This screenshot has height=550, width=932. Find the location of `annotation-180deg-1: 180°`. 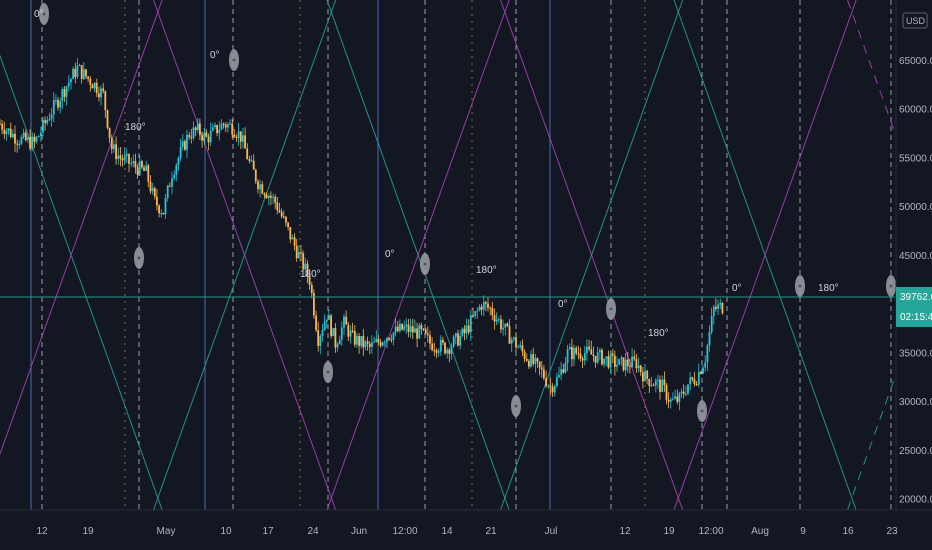

annotation-180deg-1: 180° is located at coordinates (135, 127).